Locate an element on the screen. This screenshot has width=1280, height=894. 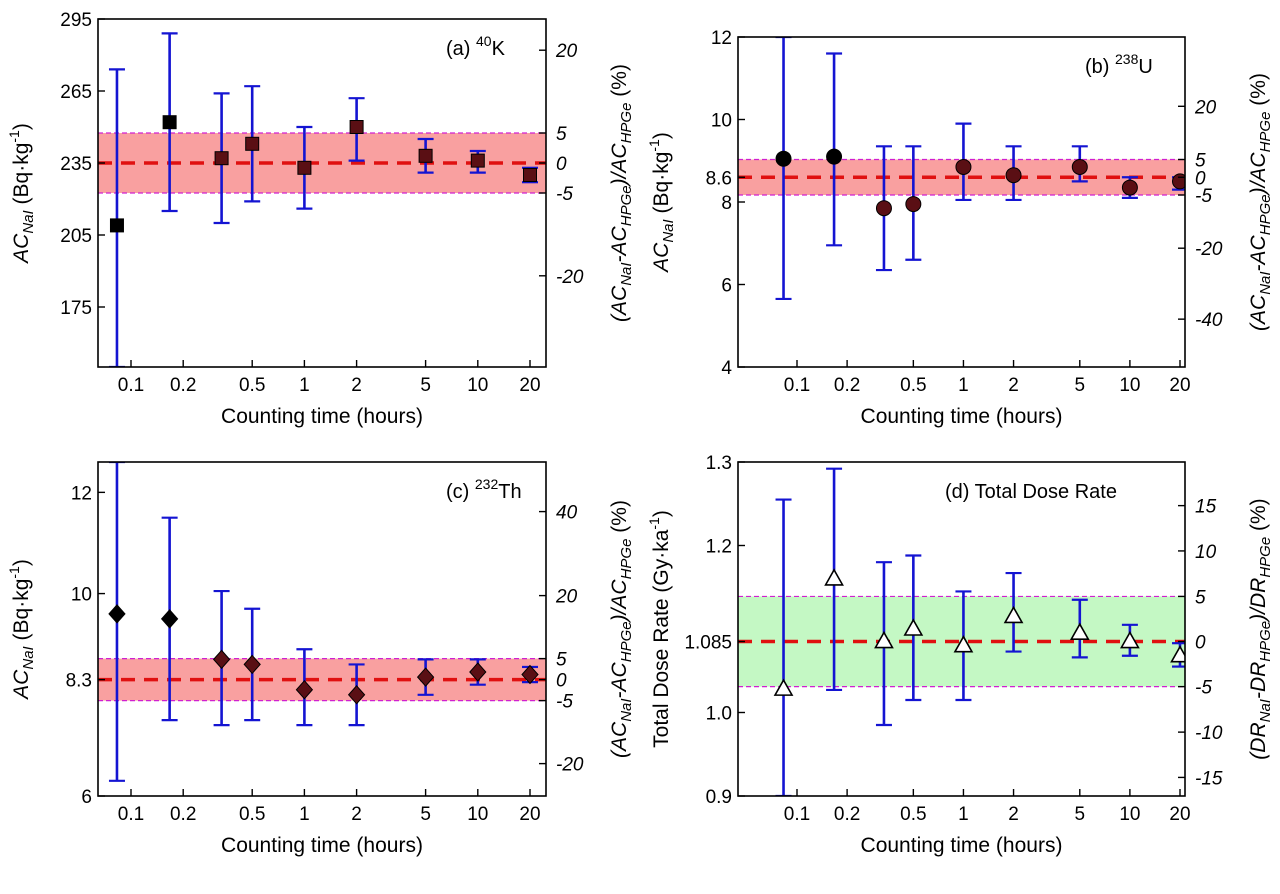
isotope-symbol: U is located at coordinates (1145, 67).